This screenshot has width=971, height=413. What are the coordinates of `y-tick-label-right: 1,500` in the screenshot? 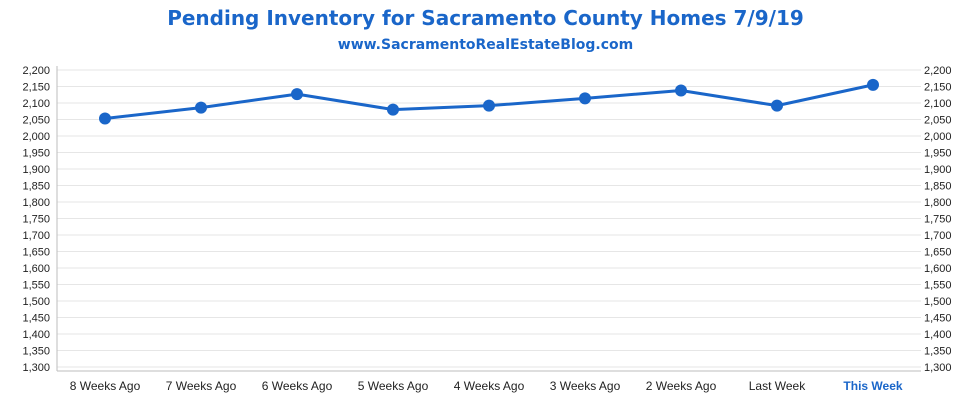 It's located at (938, 302).